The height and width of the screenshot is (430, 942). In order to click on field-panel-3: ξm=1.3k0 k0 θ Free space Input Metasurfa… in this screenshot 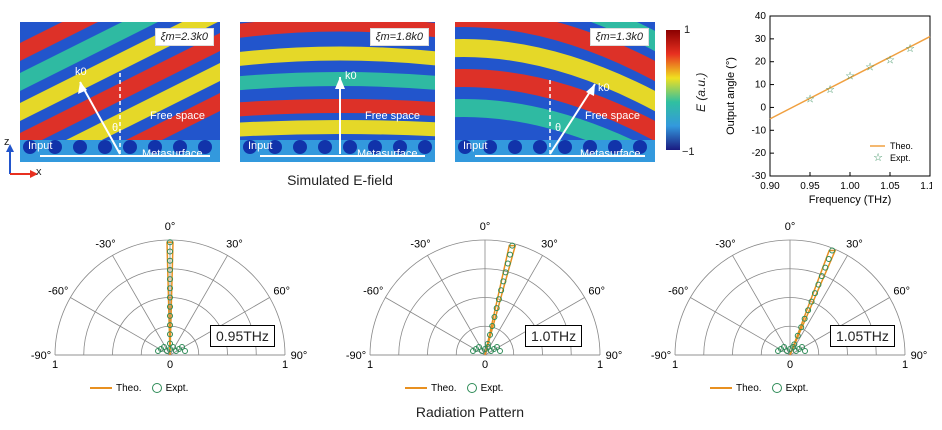, I will do `click(555, 92)`.